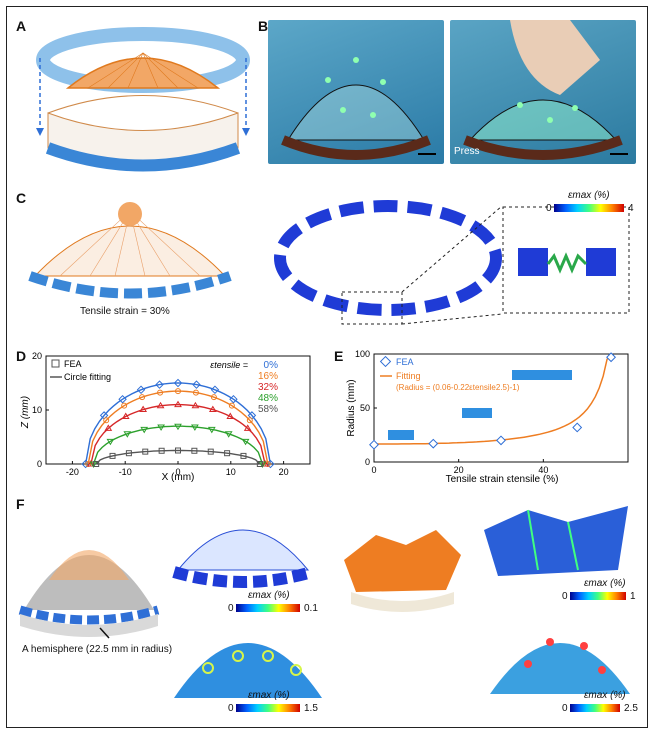  What do you see at coordinates (502, 479) in the screenshot?
I see `chart-e-xlabel: Tensile strain εtensile (%)` at bounding box center [502, 479].